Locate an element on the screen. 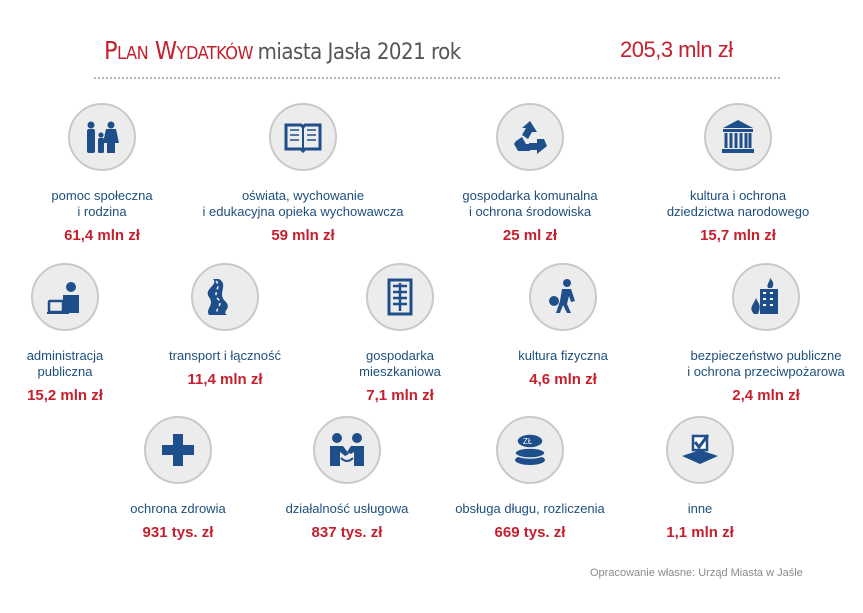 The width and height of the screenshot is (863, 613). family-icon is located at coordinates (103, 137).